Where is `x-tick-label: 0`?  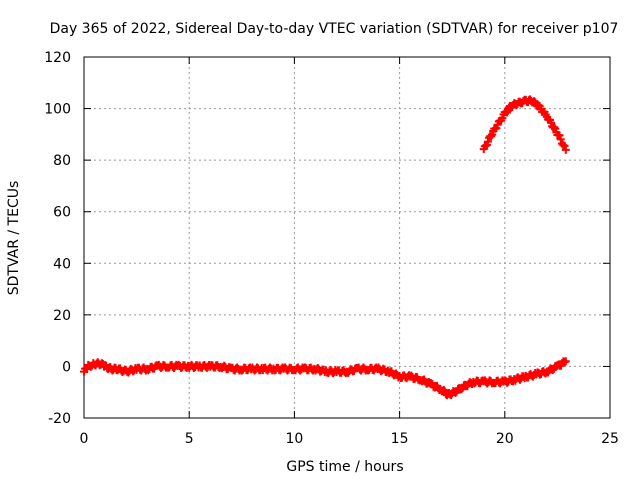
x-tick-label: 0 is located at coordinates (84, 439).